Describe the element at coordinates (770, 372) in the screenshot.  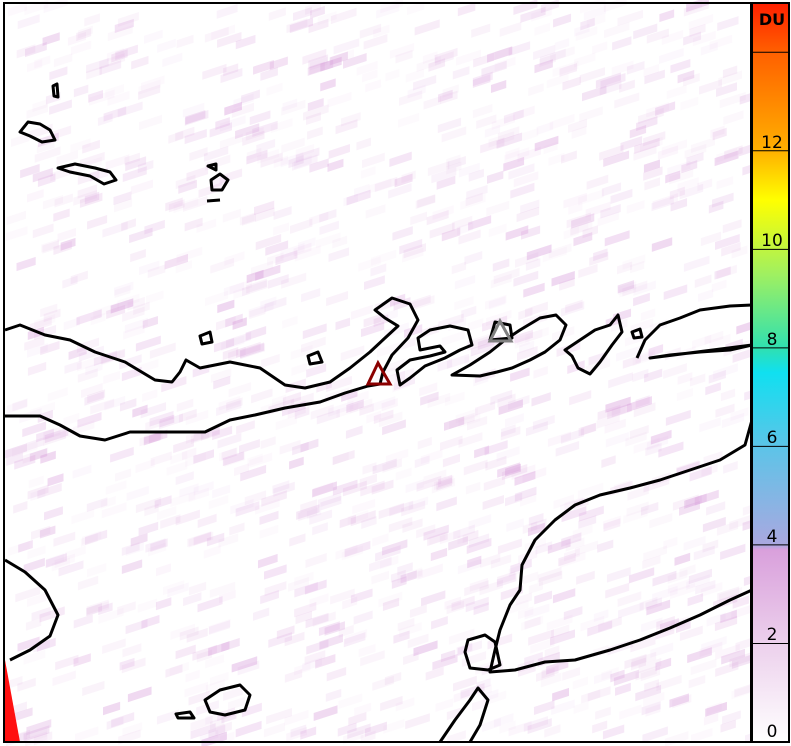
I see `colorbar` at that location.